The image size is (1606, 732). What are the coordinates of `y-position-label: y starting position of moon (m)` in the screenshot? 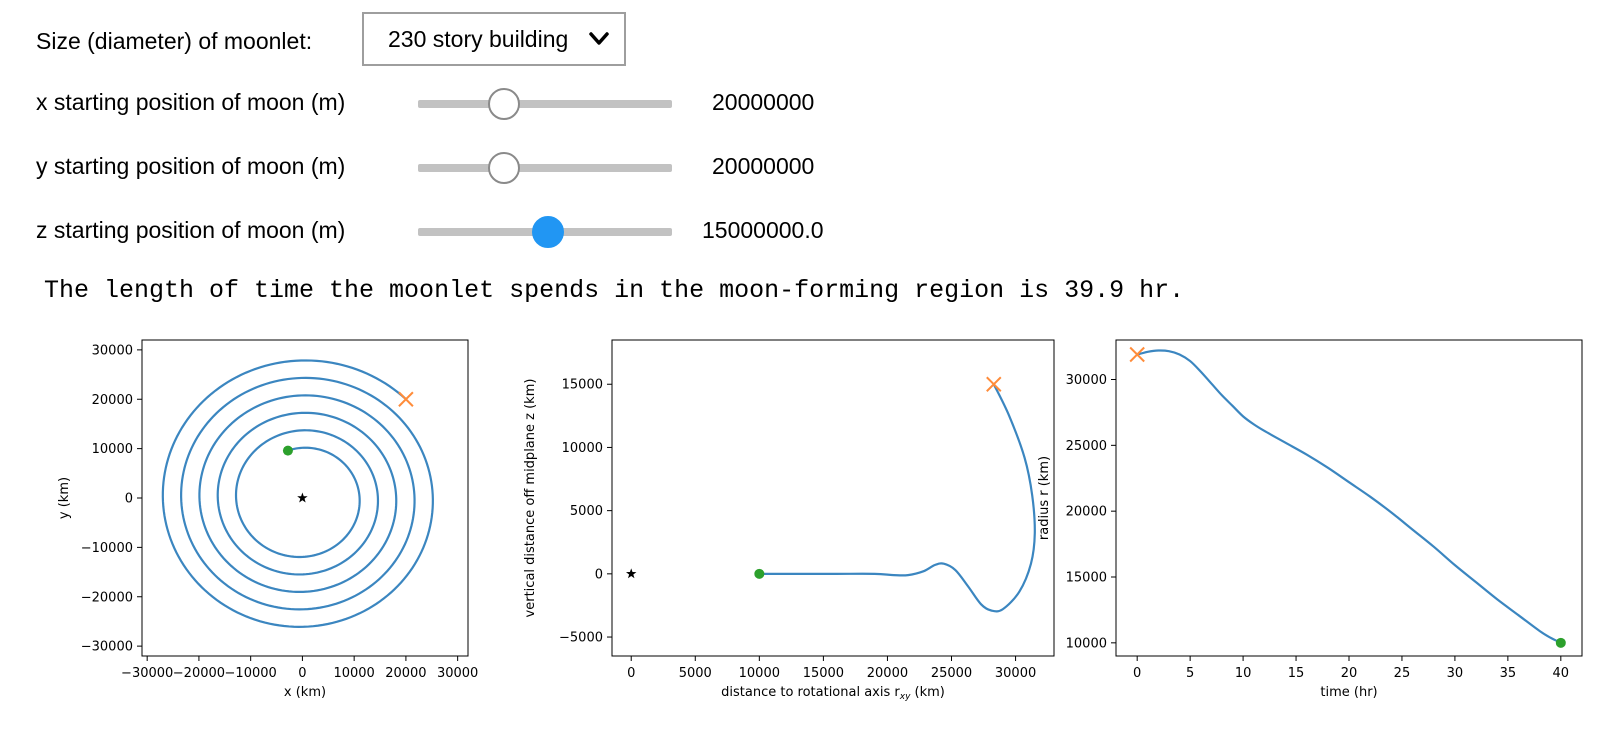 It's located at (191, 166).